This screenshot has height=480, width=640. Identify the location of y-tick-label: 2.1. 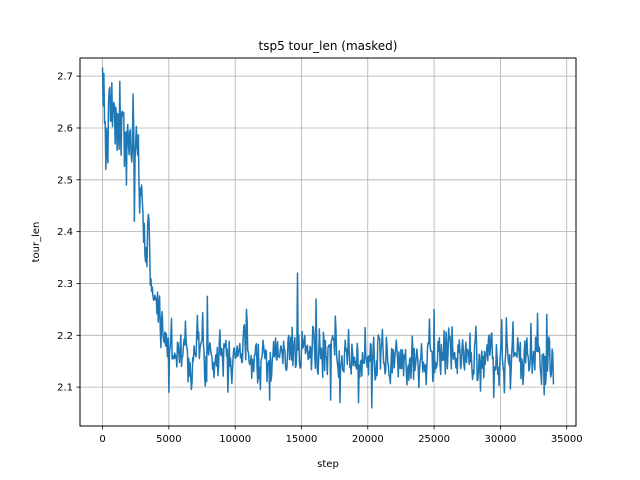
(65, 388).